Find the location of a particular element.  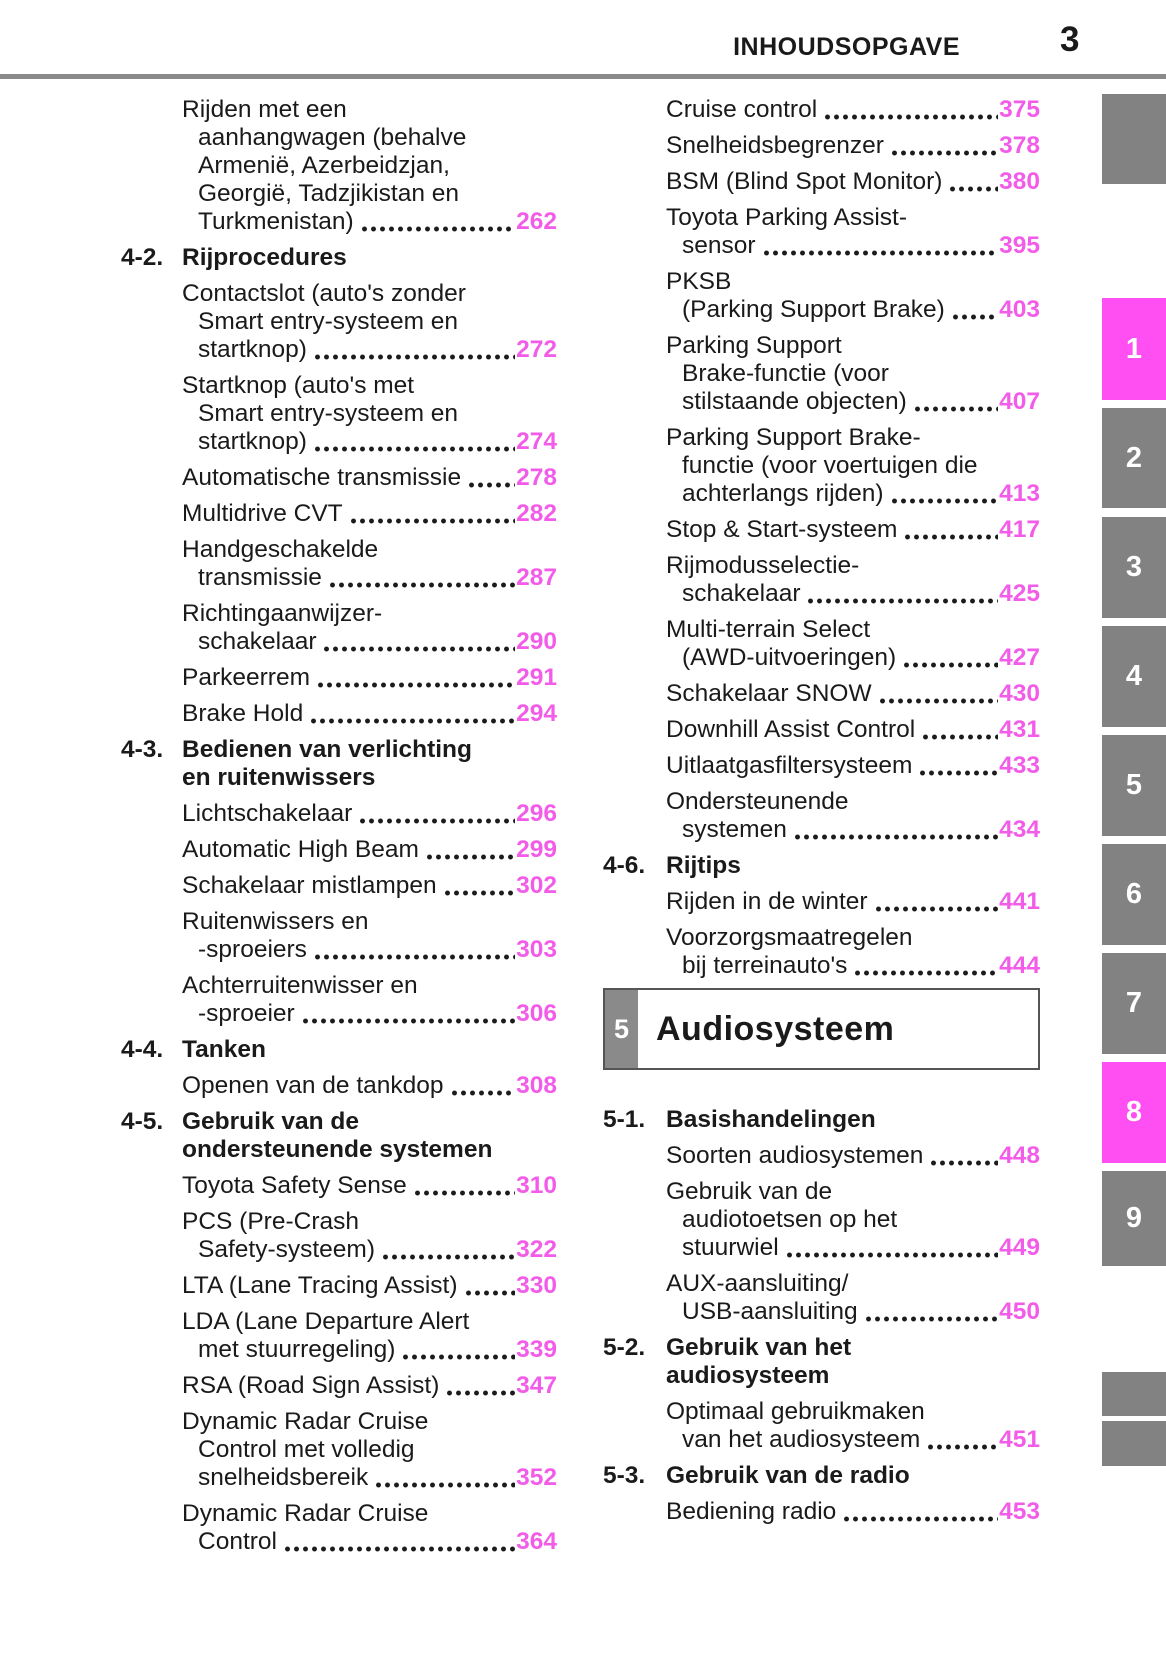

chapter-banner: 5 Audiosysteem is located at coordinates (821, 1029).